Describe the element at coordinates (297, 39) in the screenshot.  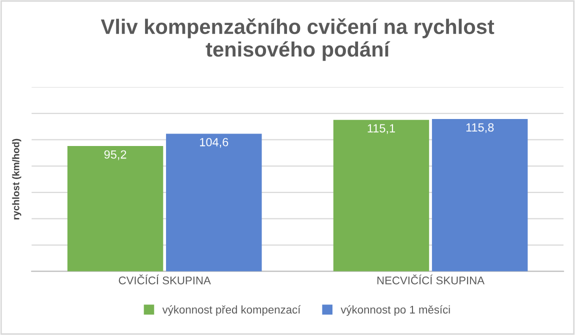
I see `chart-title: Vliv kompenzačního cvičení na rychlost tenisového podání` at that location.